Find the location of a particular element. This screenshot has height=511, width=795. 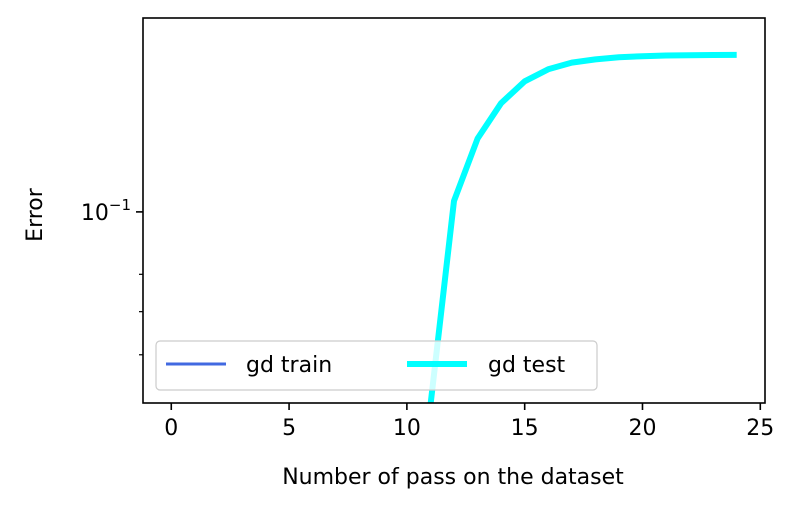

y-axis-label: Error is located at coordinates (35, 214).